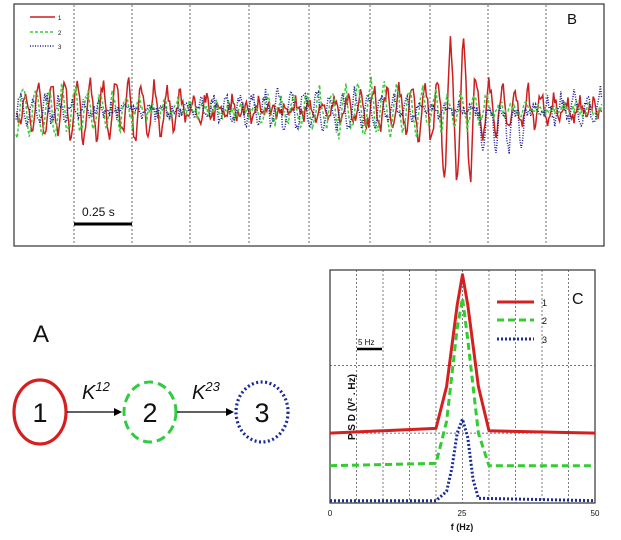 This screenshot has width=621, height=540. Describe the element at coordinates (230, 412) in the screenshot. I see `edge-2-3-arrowhead` at that location.